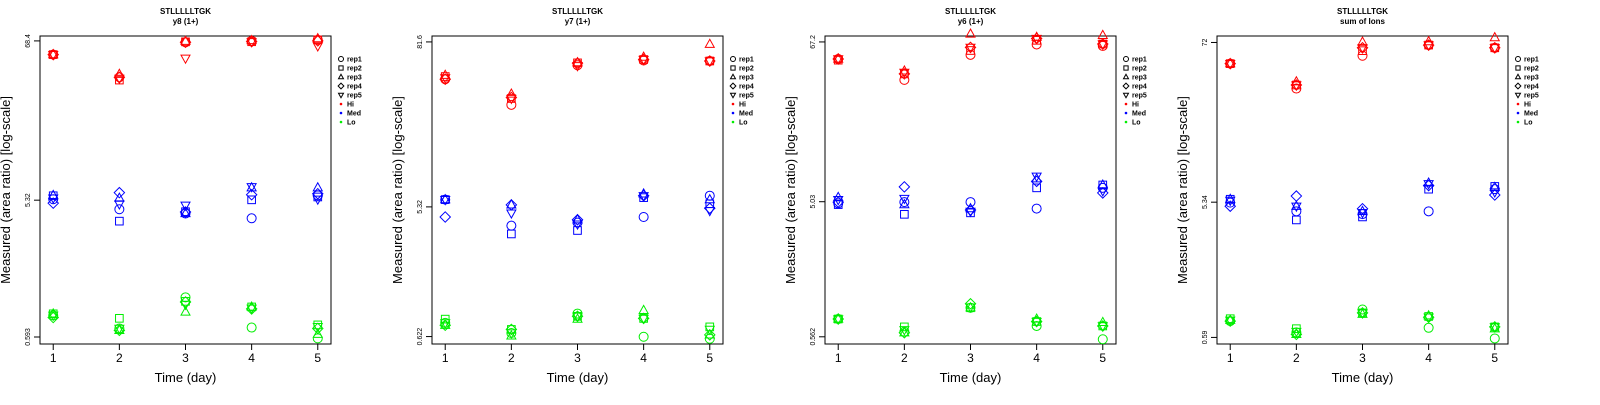 Image resolution: width=1600 pixels, height=405 pixels. What do you see at coordinates (1126, 59) in the screenshot?
I see `legend-marker-rep1` at bounding box center [1126, 59].